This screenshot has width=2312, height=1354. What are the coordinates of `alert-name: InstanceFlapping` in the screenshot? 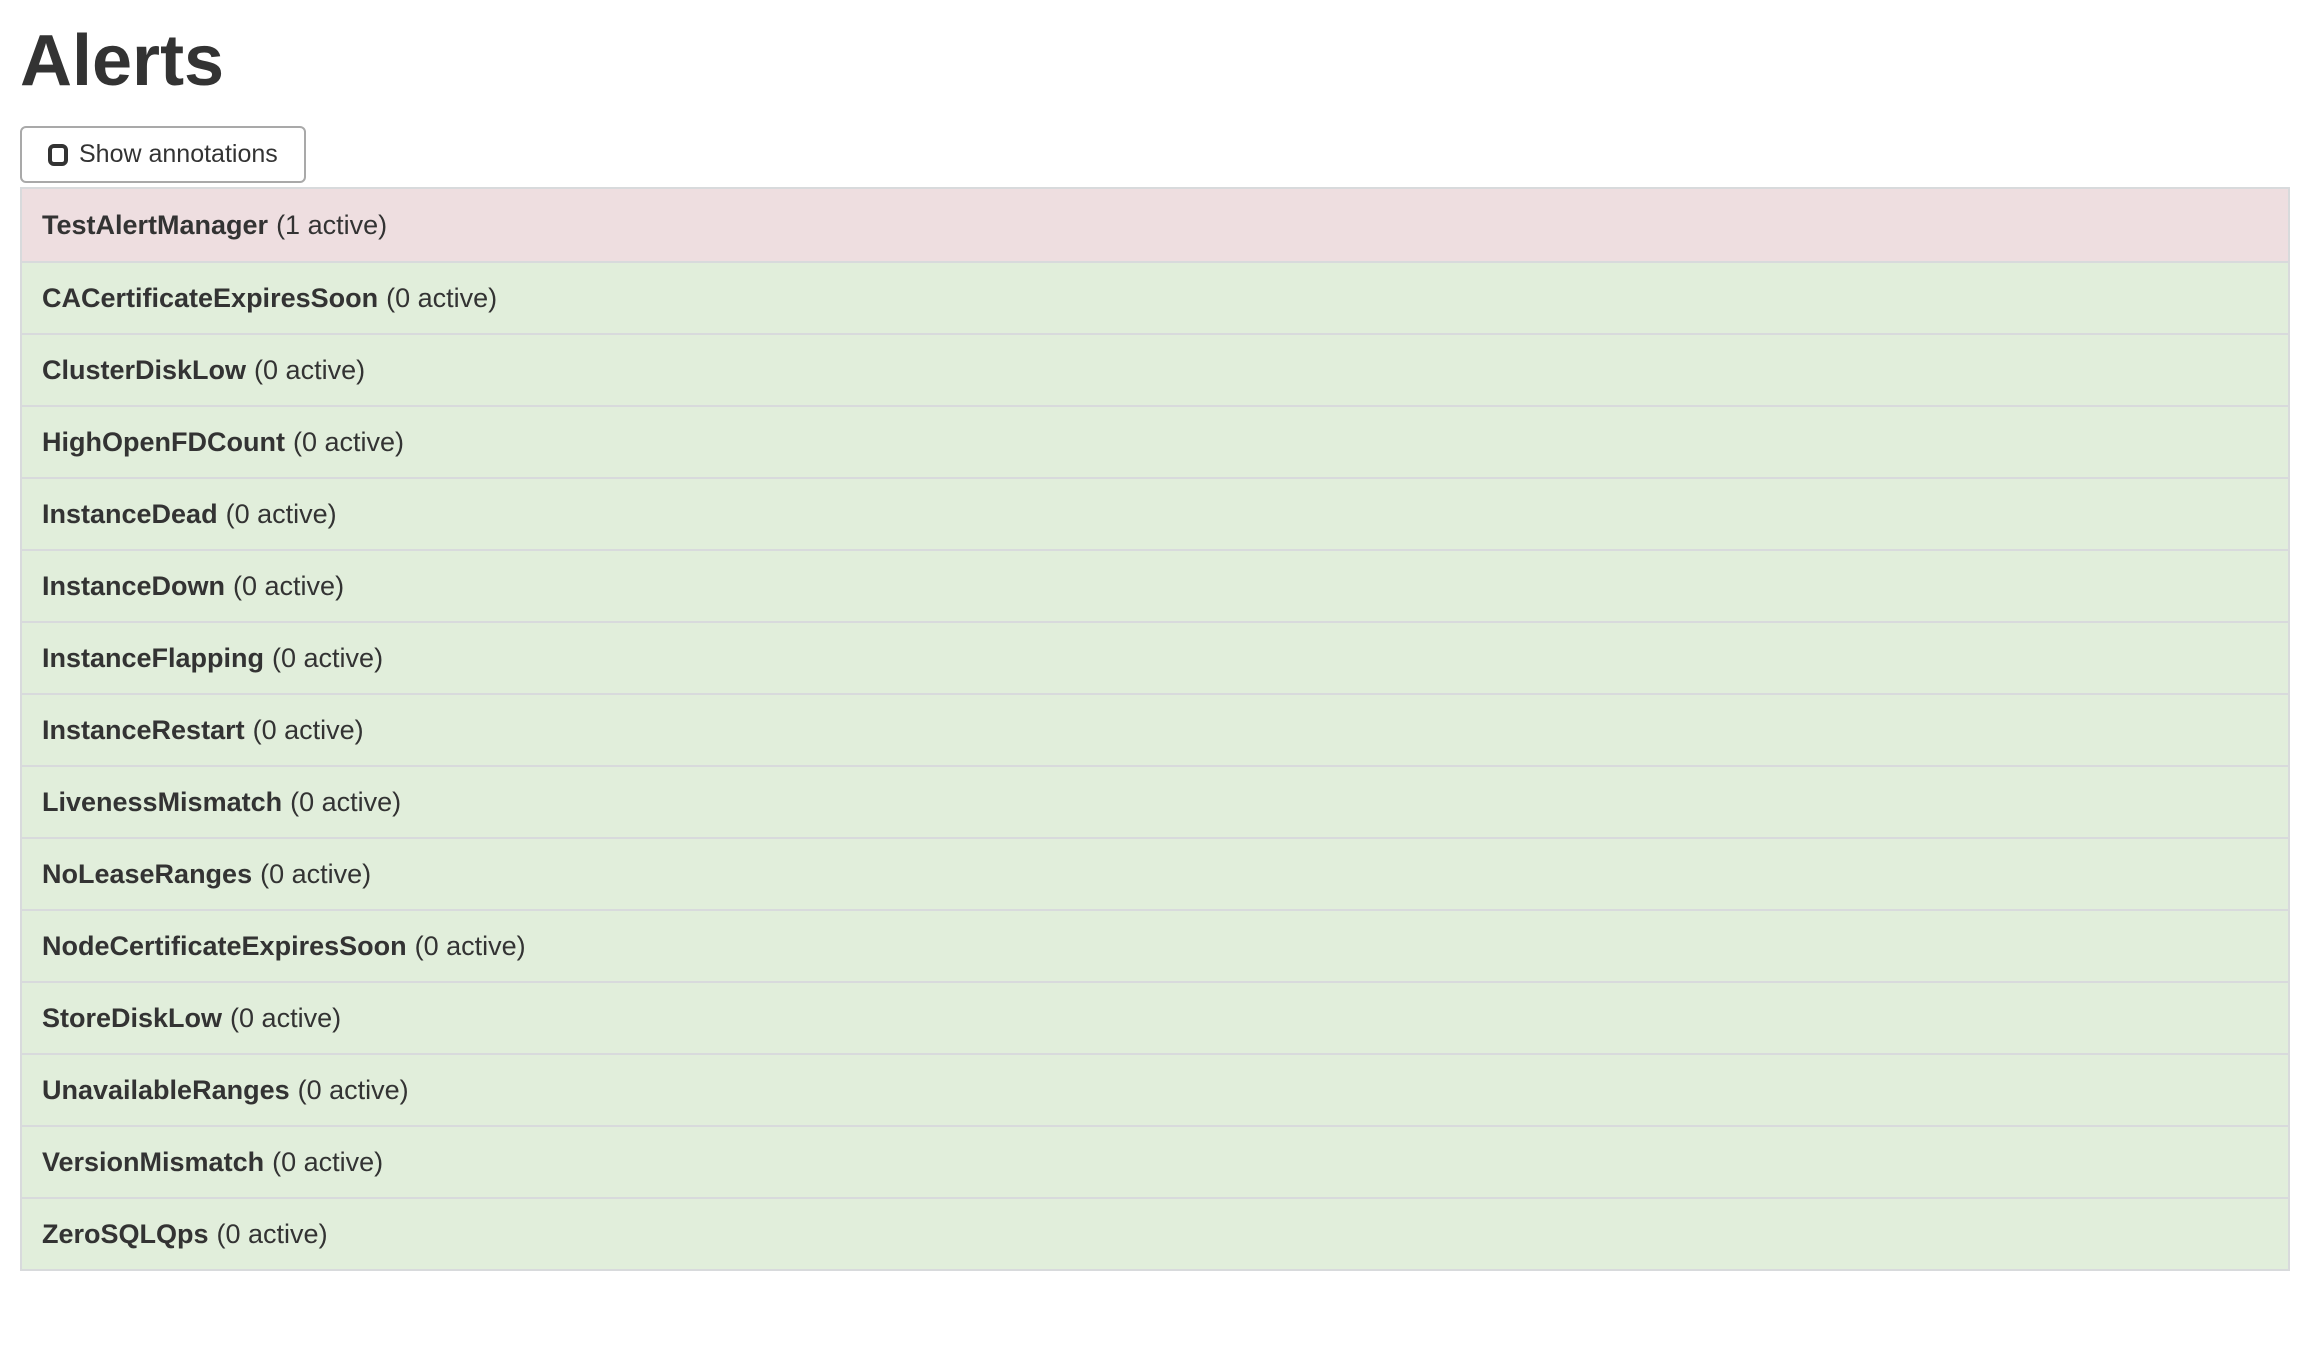 It's located at (153, 657).